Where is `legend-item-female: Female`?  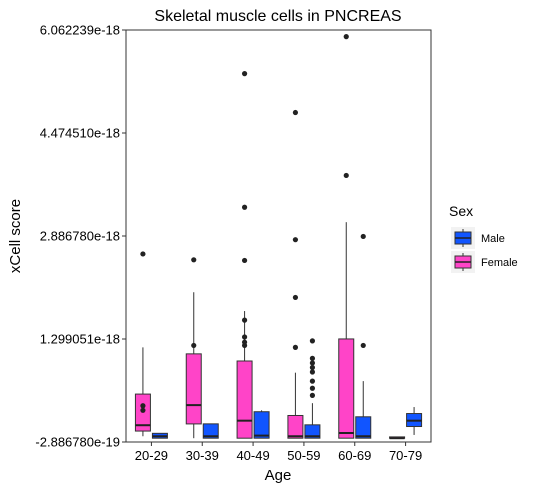
legend-item-female: Female is located at coordinates (484, 262).